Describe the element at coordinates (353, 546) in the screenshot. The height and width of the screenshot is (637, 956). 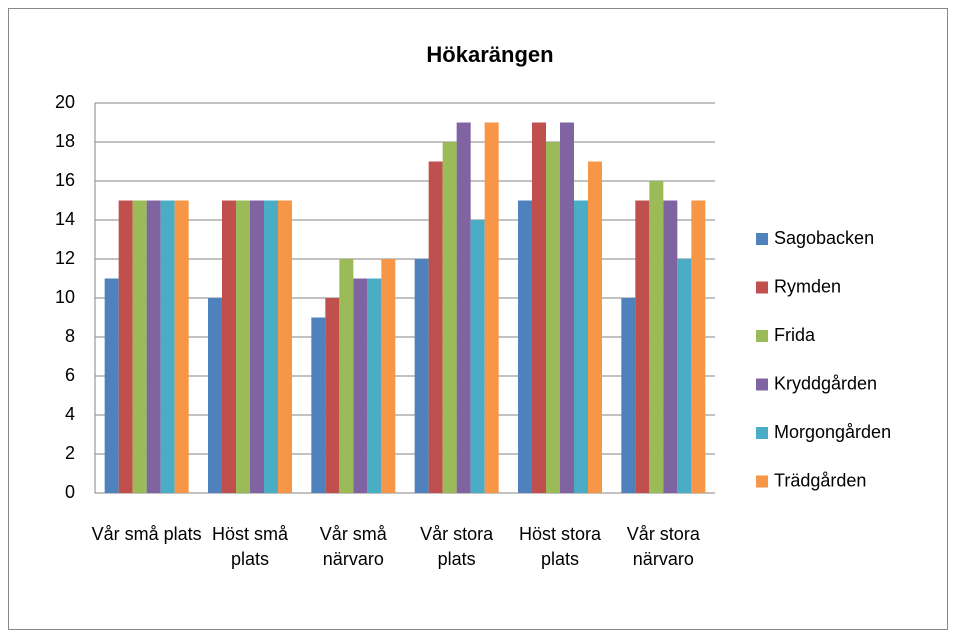
I see `x-tick-label: Vår små närvaro` at that location.